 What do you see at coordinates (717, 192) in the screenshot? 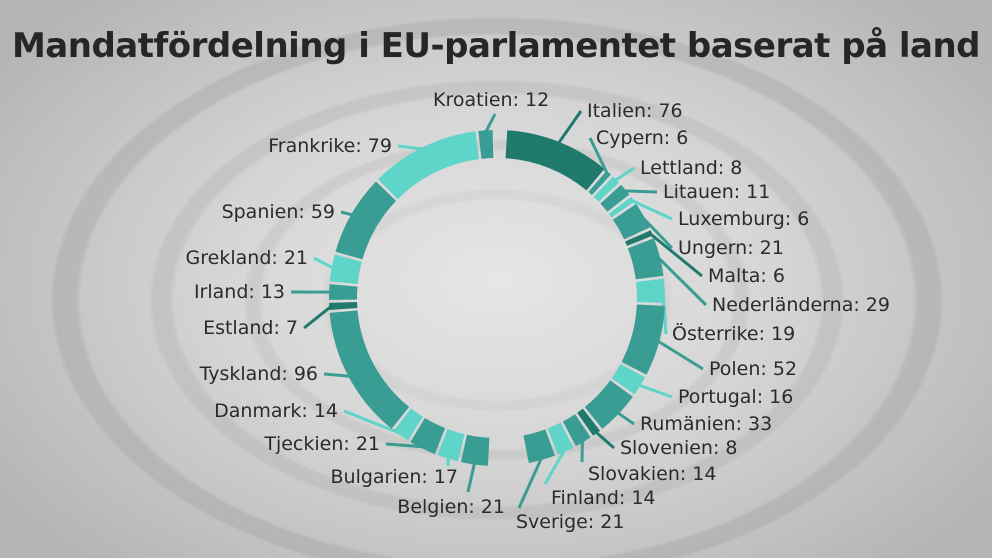
I see `data-label-litauen: Litauen: 11` at bounding box center [717, 192].